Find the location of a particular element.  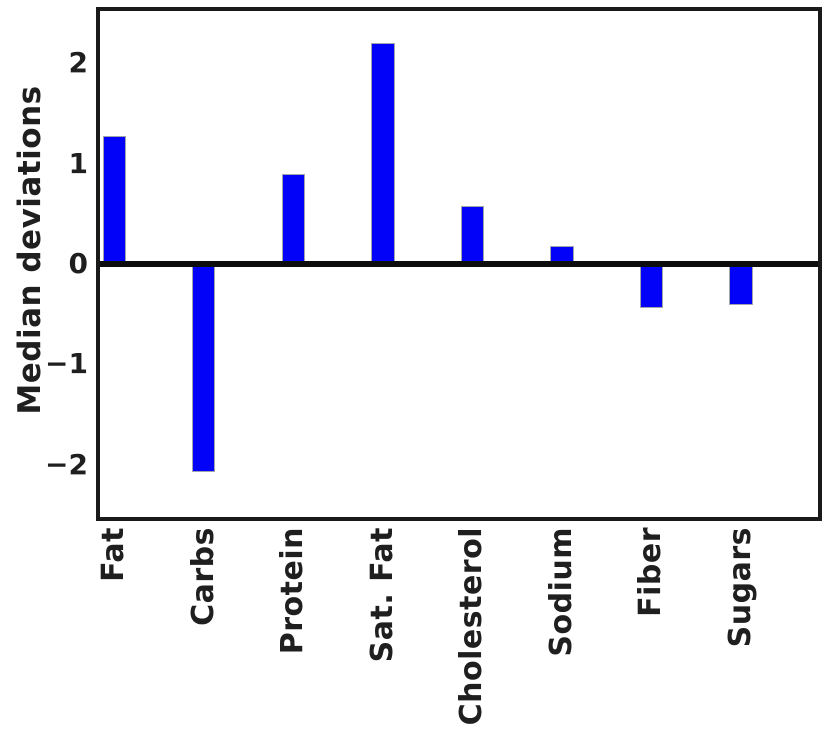

x-tick-label-cholesterol: Cholesterol is located at coordinates (472, 626).